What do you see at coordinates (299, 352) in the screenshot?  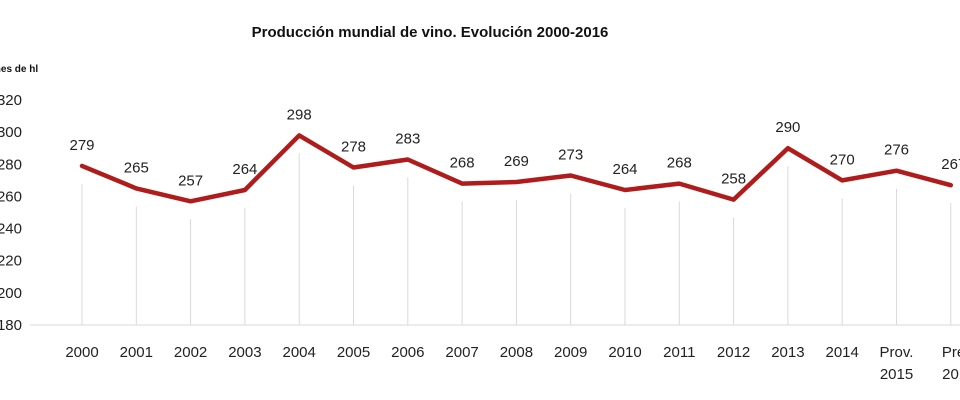 I see `x-tick-label: 2004` at bounding box center [299, 352].